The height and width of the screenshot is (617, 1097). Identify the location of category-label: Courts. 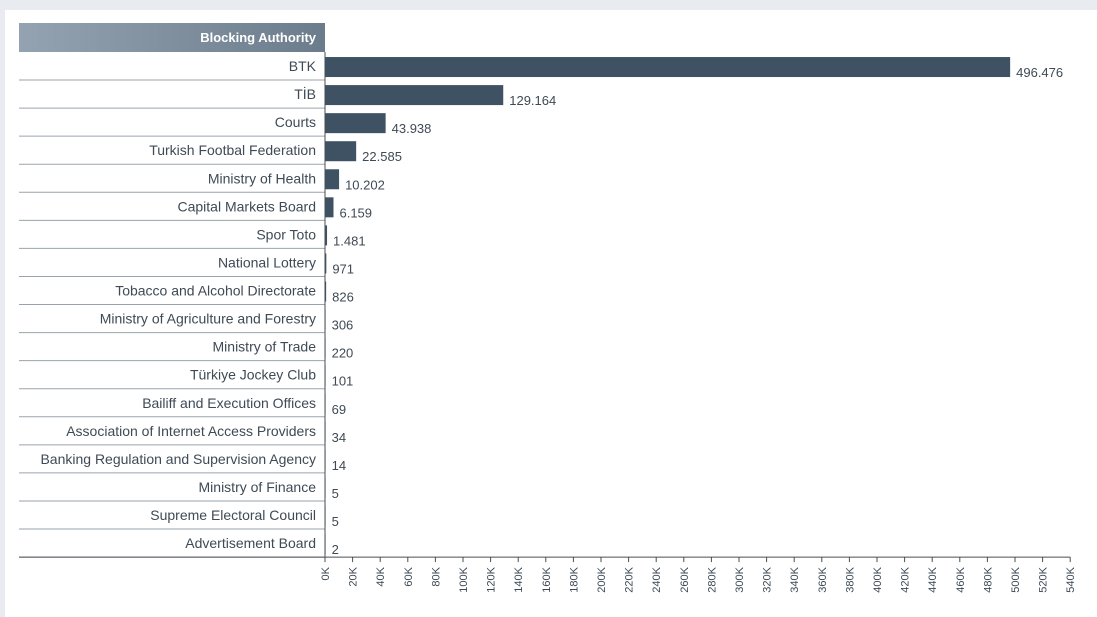
(295, 122).